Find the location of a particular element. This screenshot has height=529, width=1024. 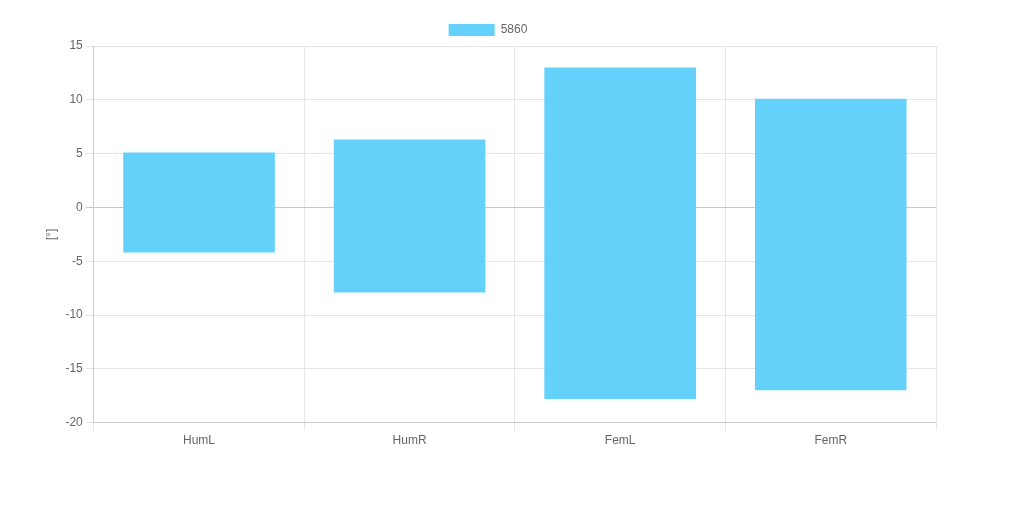

x-tick-label: FemL is located at coordinates (620, 440).